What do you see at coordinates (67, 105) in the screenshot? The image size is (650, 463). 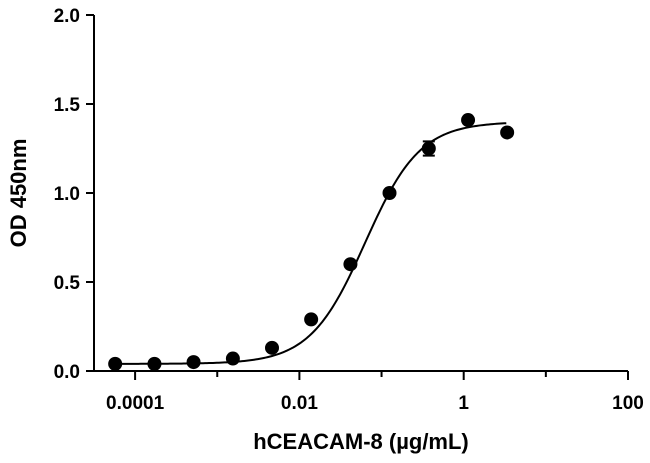 I see `y-tick-label: 1.5` at bounding box center [67, 105].